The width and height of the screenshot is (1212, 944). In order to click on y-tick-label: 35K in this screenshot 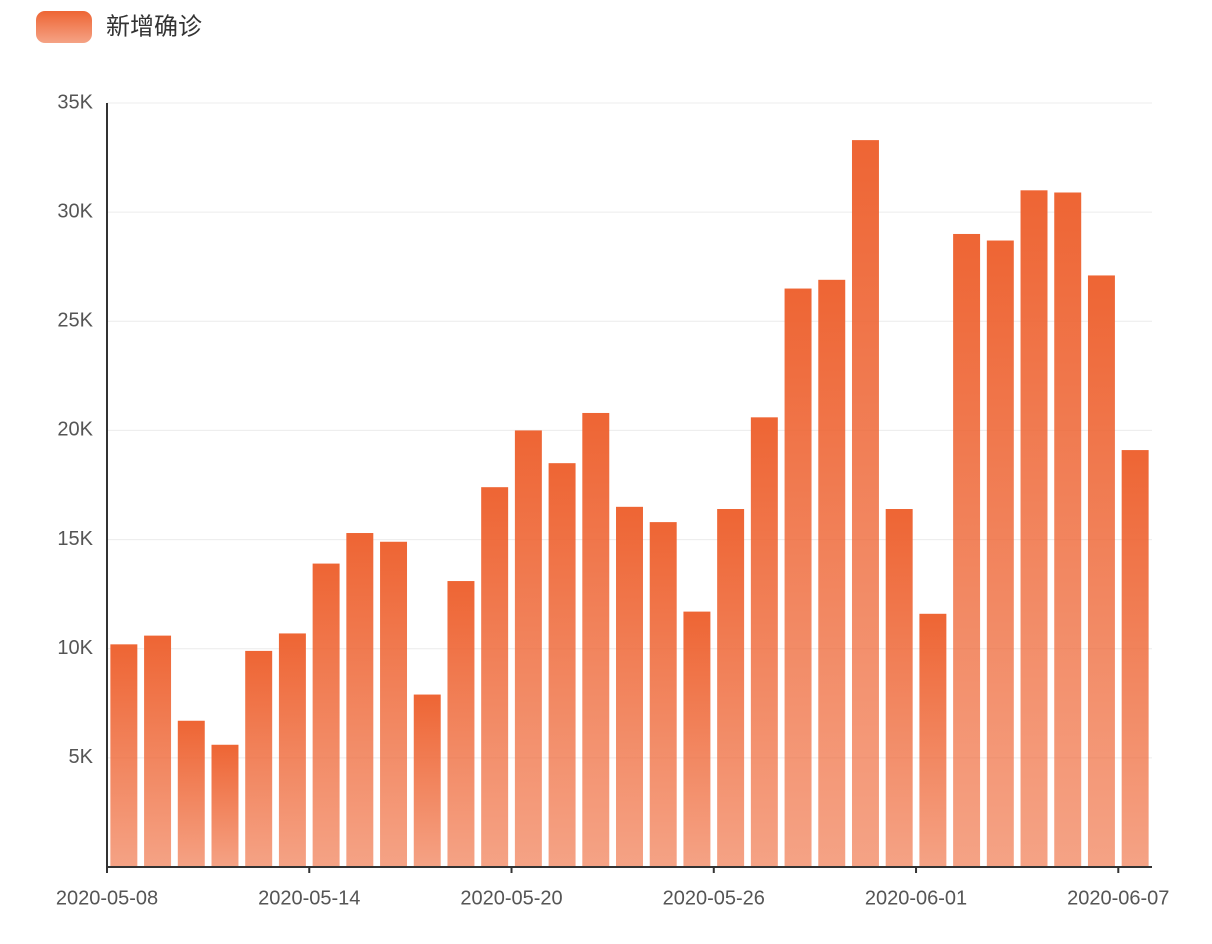, I will do `click(75, 102)`.